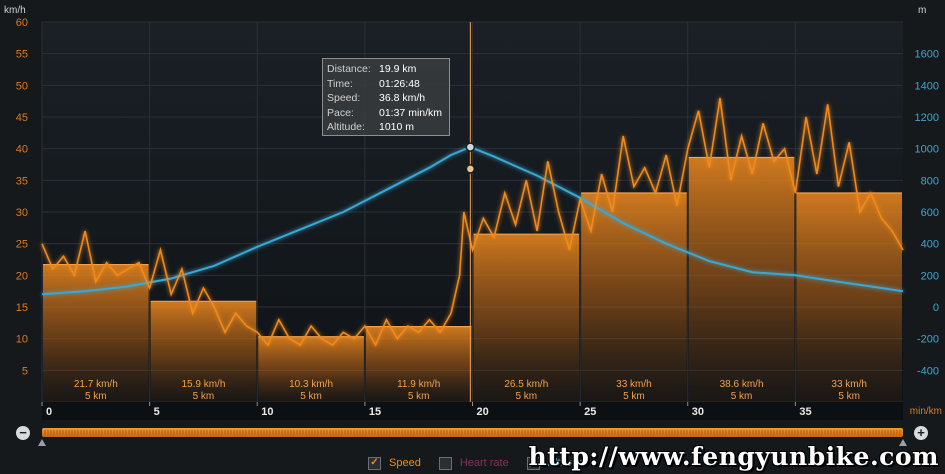  I want to click on tooltip-row: Pace: 01:37 min/km, so click(386, 113).